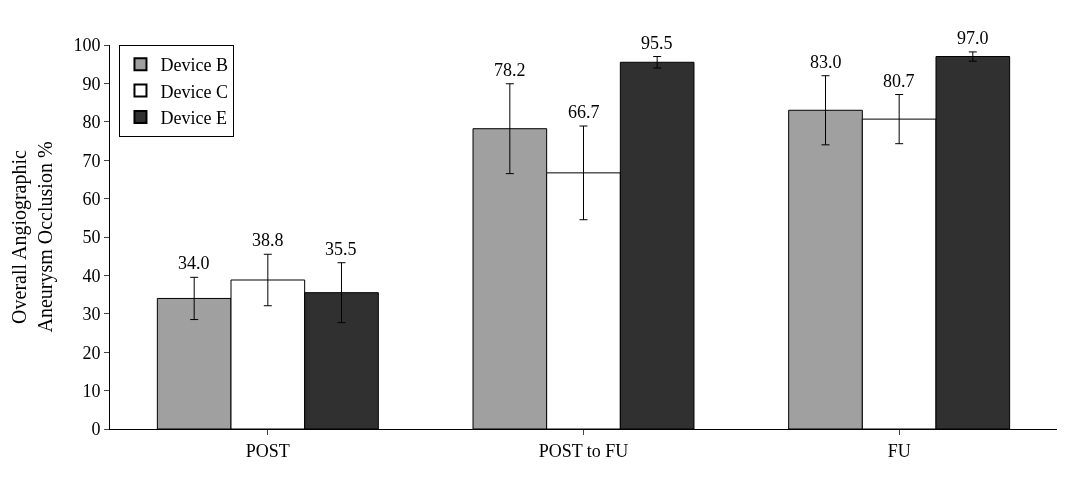  What do you see at coordinates (96, 429) in the screenshot?
I see `y-tick-label: 0` at bounding box center [96, 429].